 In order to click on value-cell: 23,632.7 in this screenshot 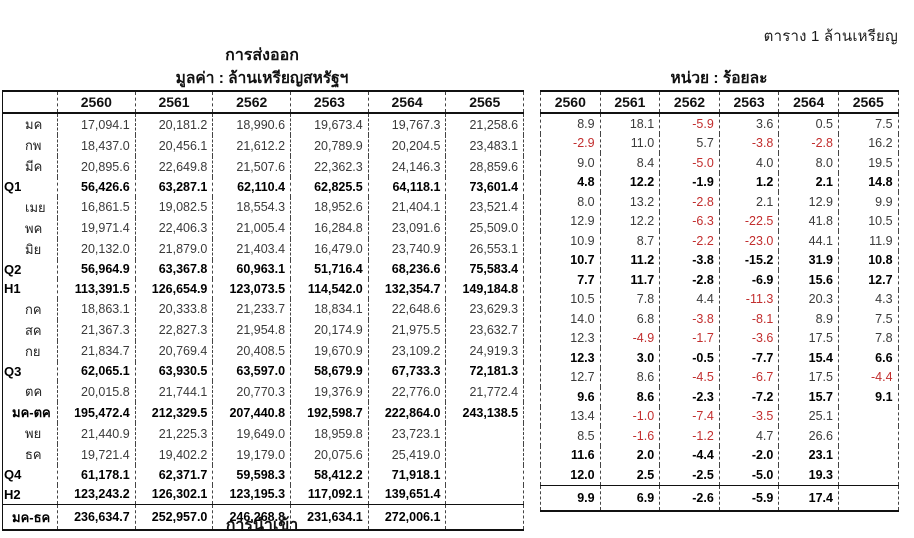, I will do `click(485, 330)`.